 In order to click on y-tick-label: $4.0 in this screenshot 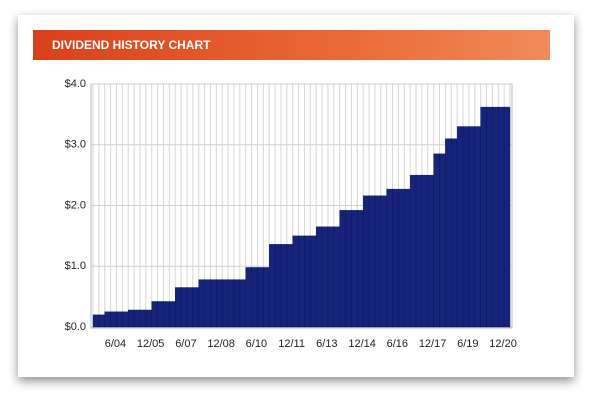, I will do `click(75, 84)`.